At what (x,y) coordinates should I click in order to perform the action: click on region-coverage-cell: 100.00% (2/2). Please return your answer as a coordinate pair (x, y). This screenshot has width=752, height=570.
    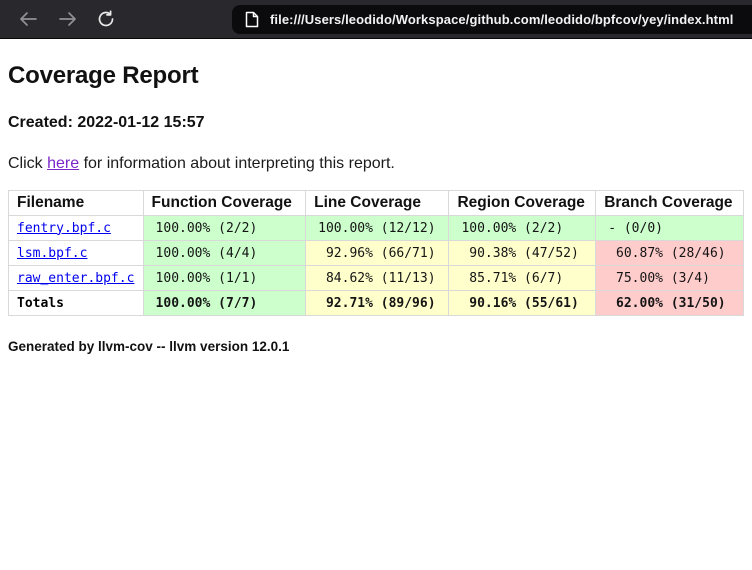
    Looking at the image, I should click on (522, 228).